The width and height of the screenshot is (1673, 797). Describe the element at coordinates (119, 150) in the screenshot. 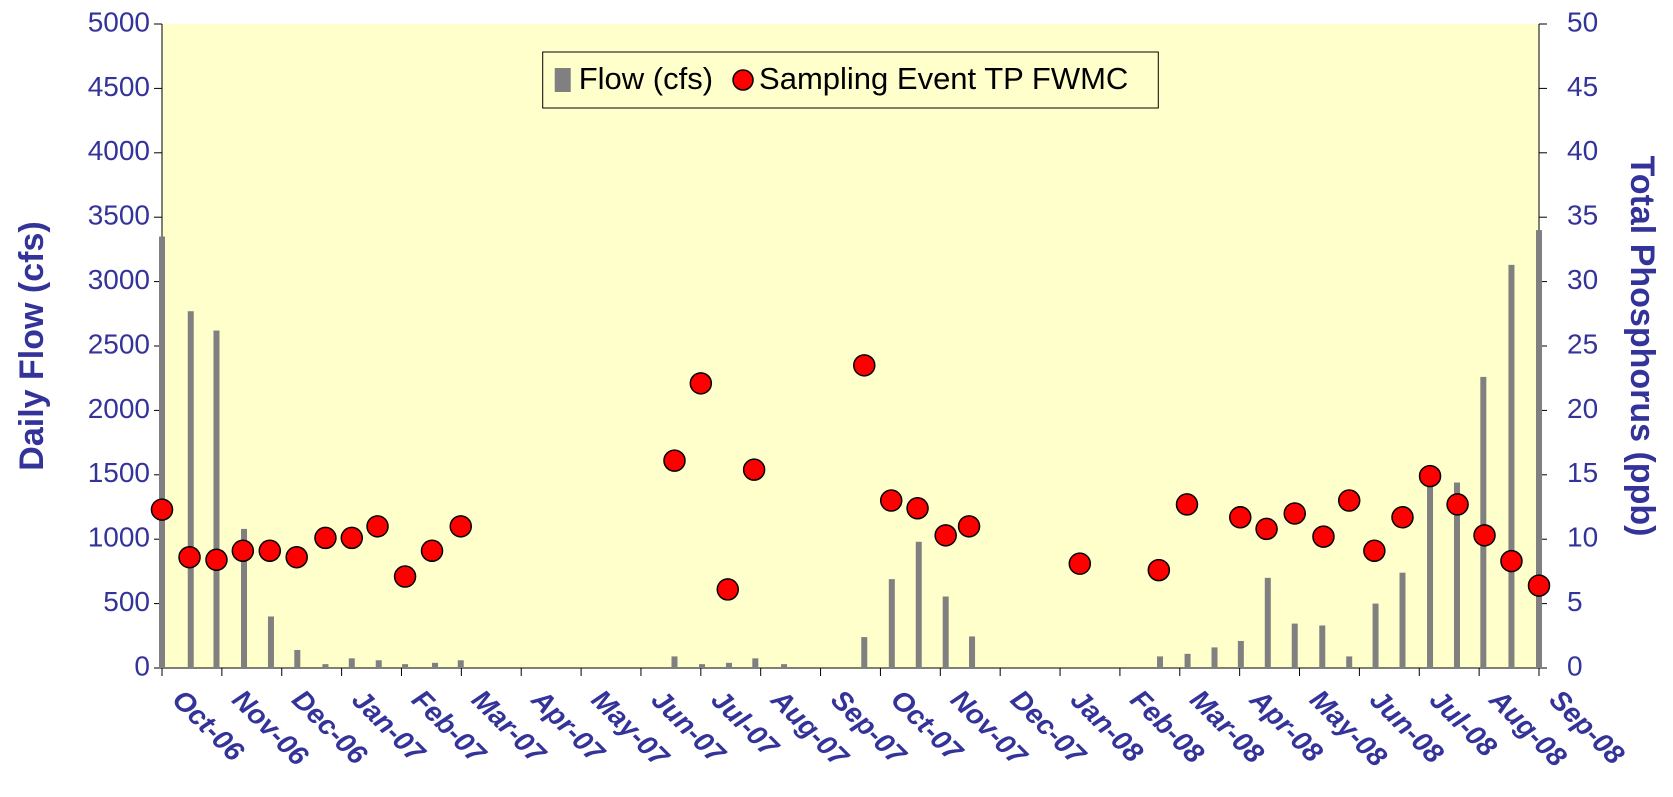

I see `y-tick-label: 4000` at that location.